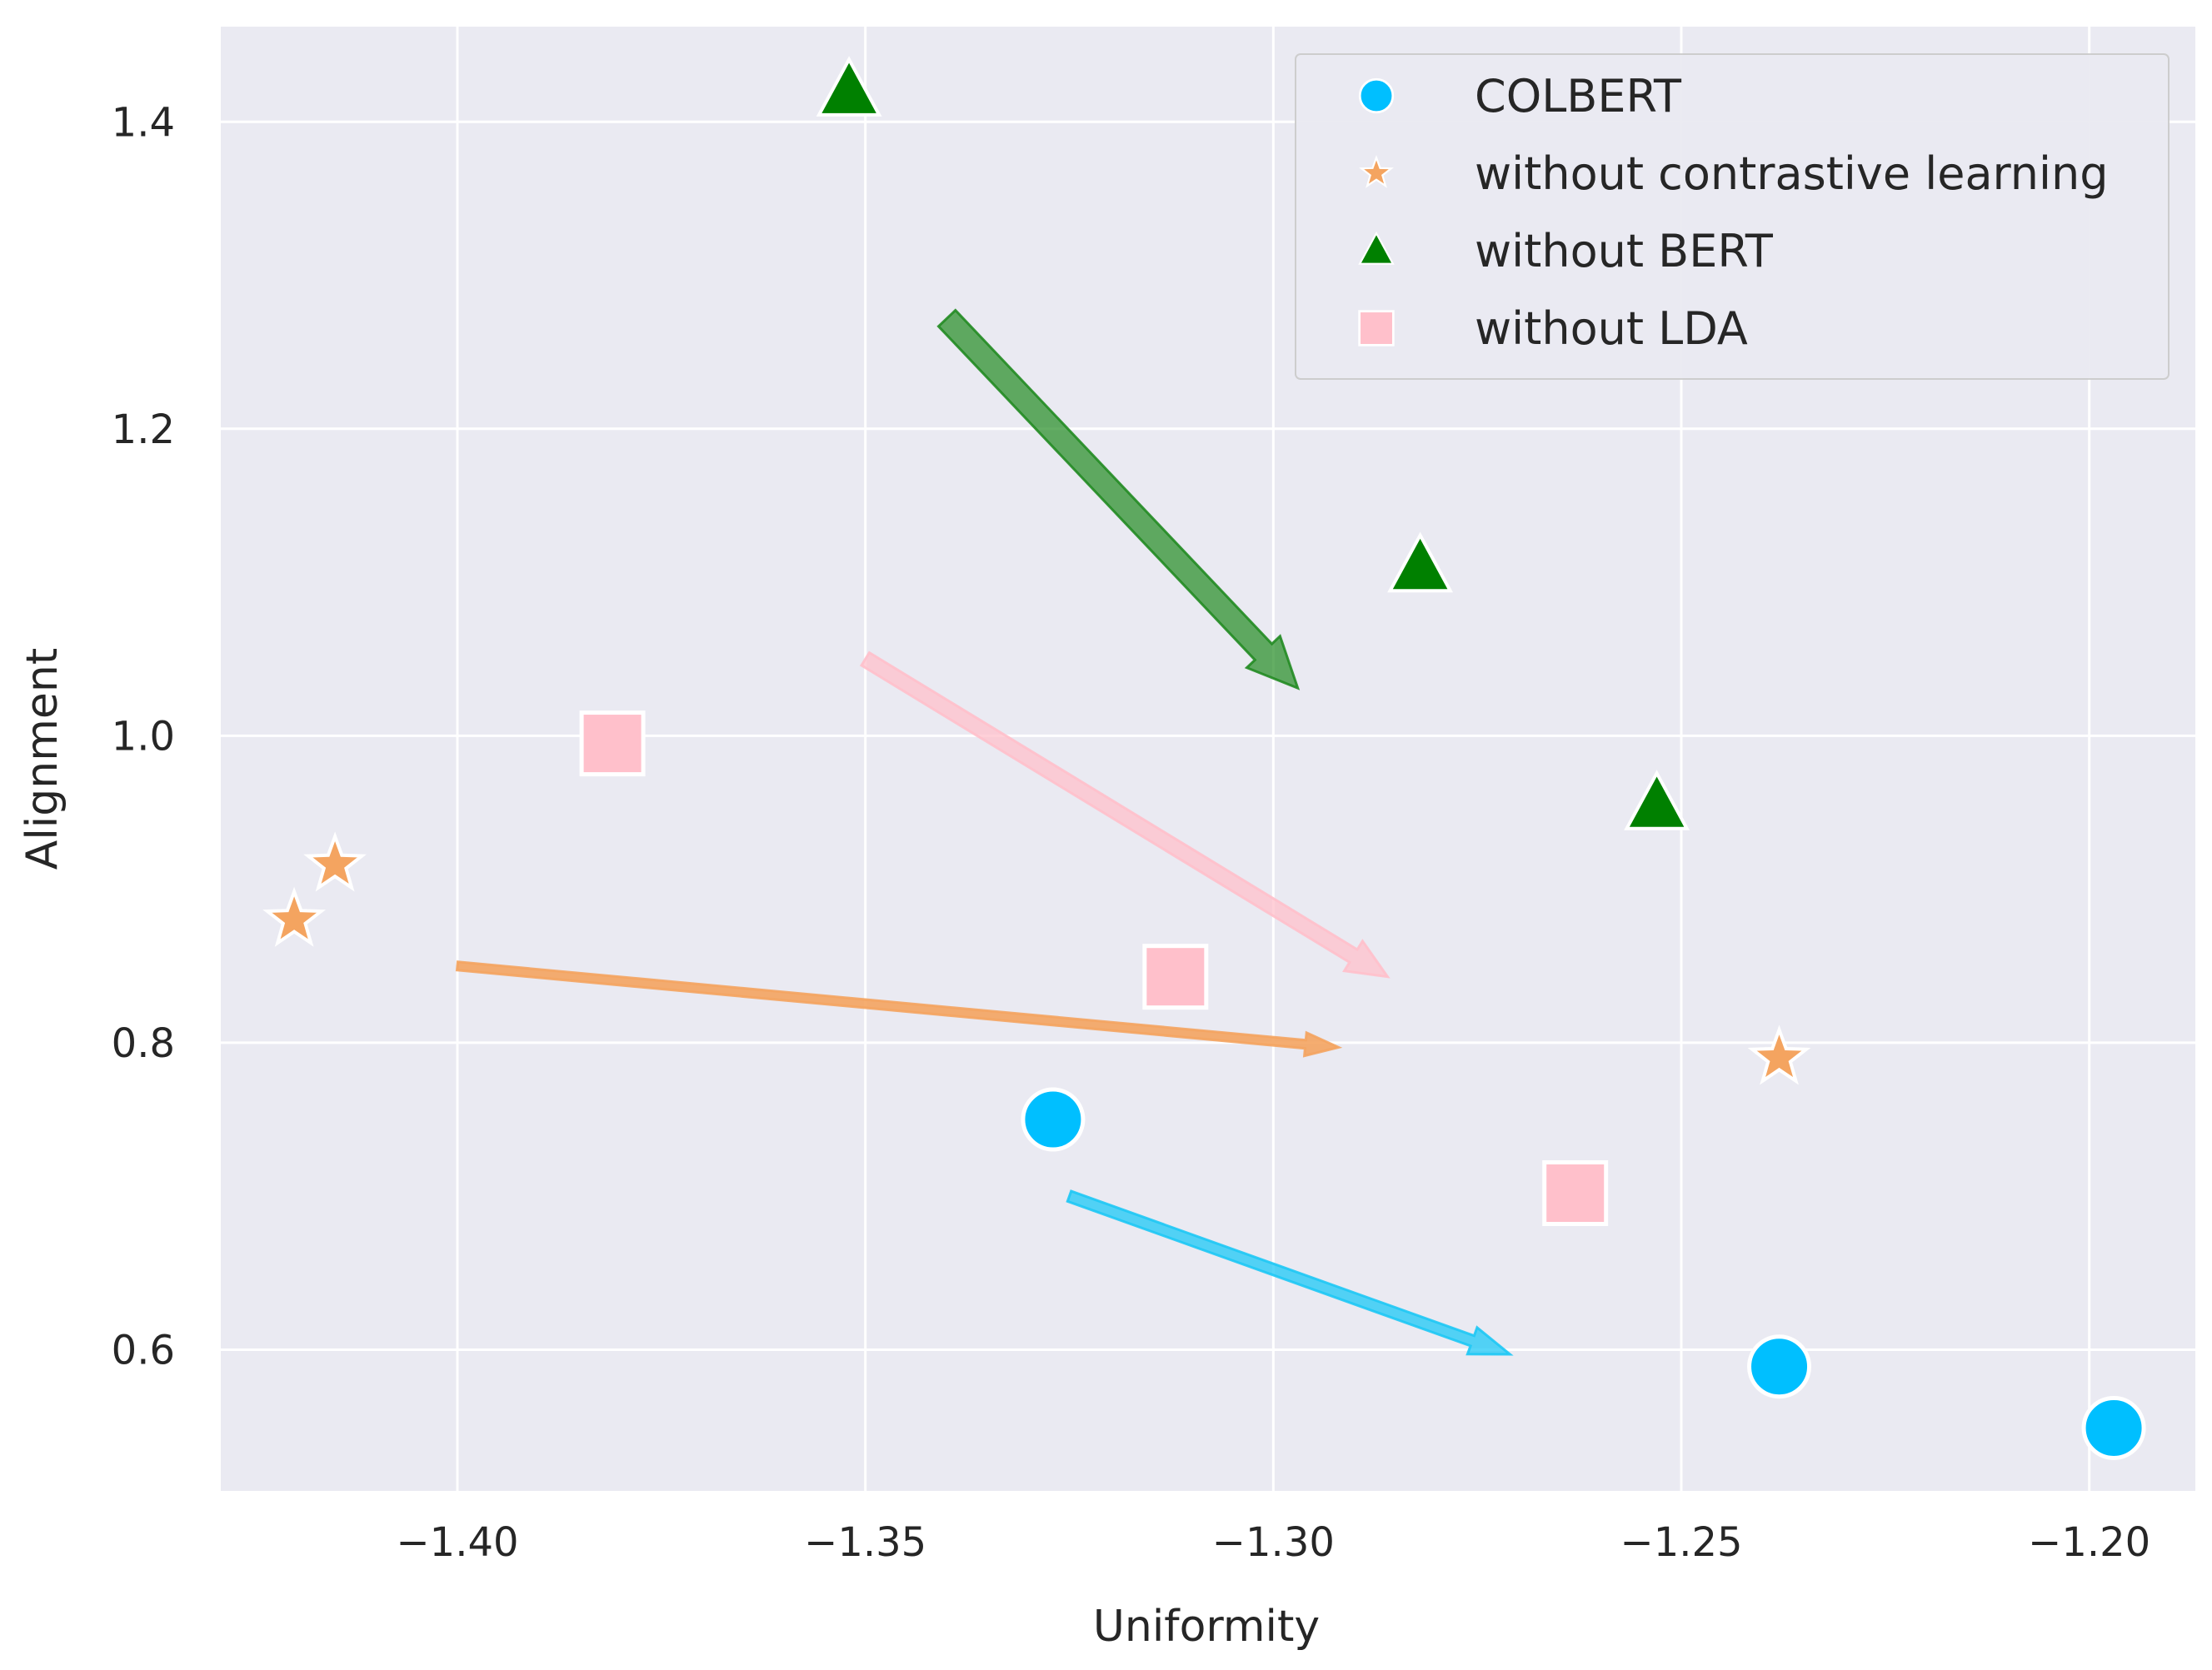 This screenshot has width=2212, height=1670. Describe the element at coordinates (1611, 328) in the screenshot. I see `legend-label-without-lda: without LDA` at that location.